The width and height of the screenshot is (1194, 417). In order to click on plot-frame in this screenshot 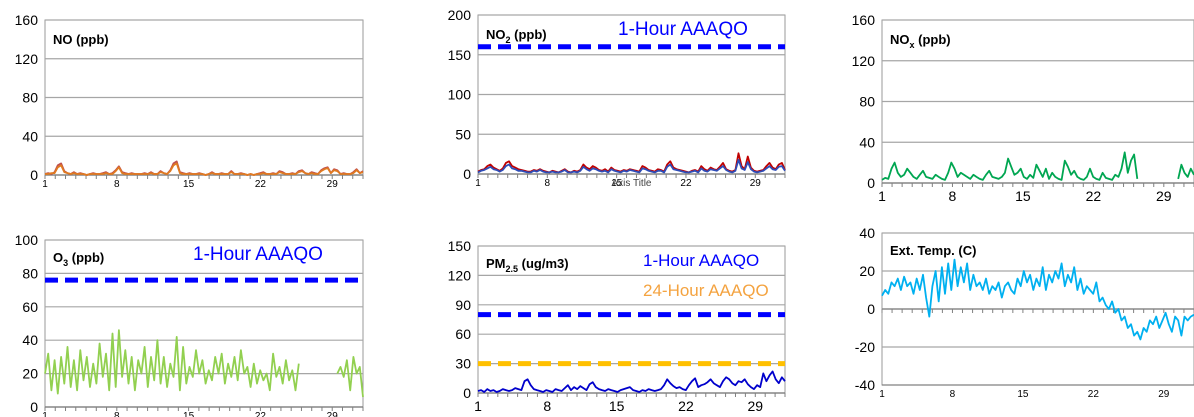, I will do `click(204, 323)`.